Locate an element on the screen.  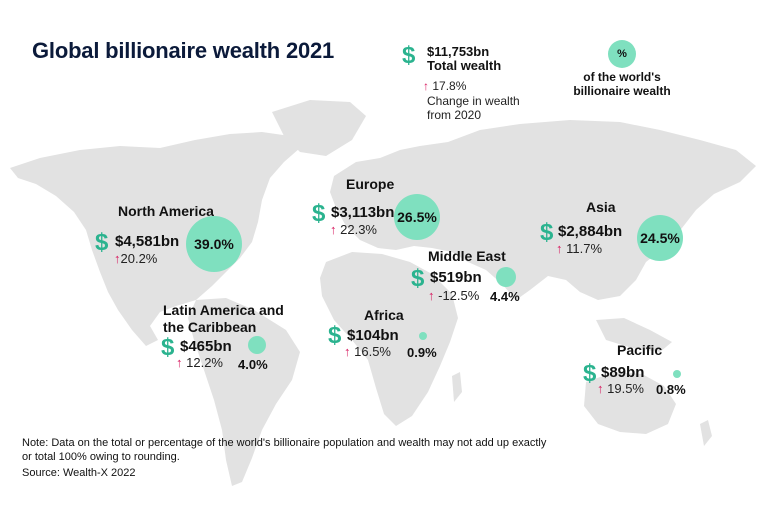
latin-america-change: 12.2% is located at coordinates (204, 362).